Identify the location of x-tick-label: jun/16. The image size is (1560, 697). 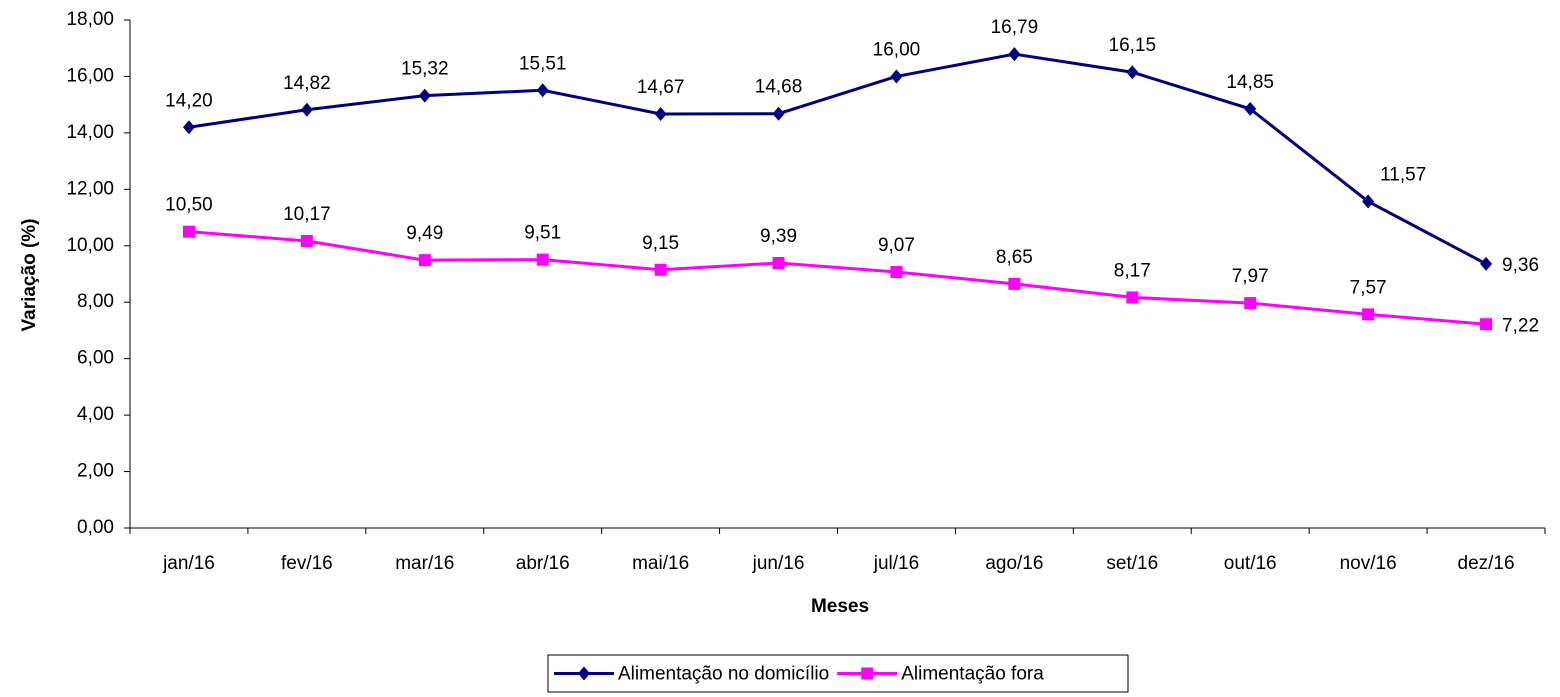
(778, 563).